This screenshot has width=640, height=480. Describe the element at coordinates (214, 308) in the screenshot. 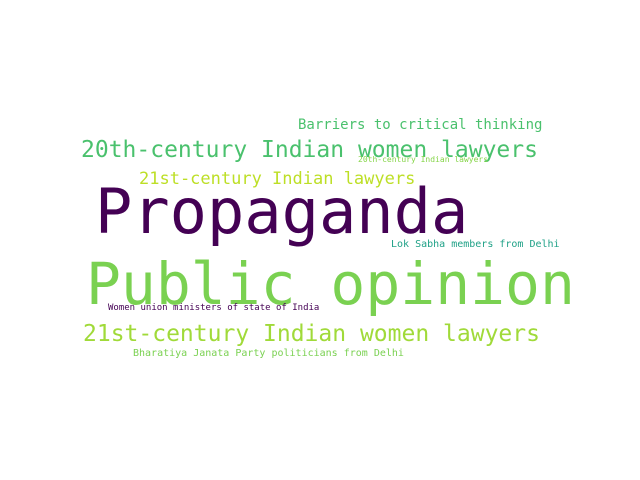

I see `word-women-union-ministers: Women union ministers of state of India` at that location.